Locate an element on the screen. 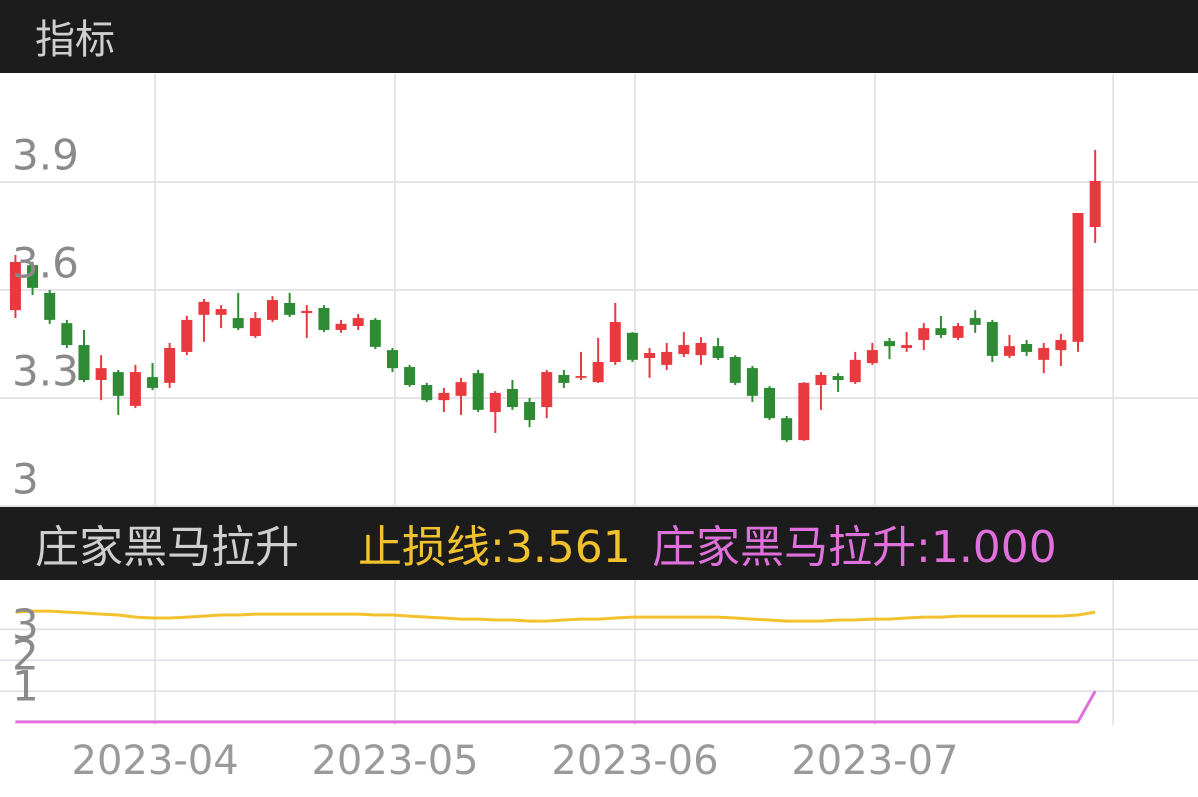 The height and width of the screenshot is (797, 1198). y-tick-label: 3.6 is located at coordinates (45, 263).